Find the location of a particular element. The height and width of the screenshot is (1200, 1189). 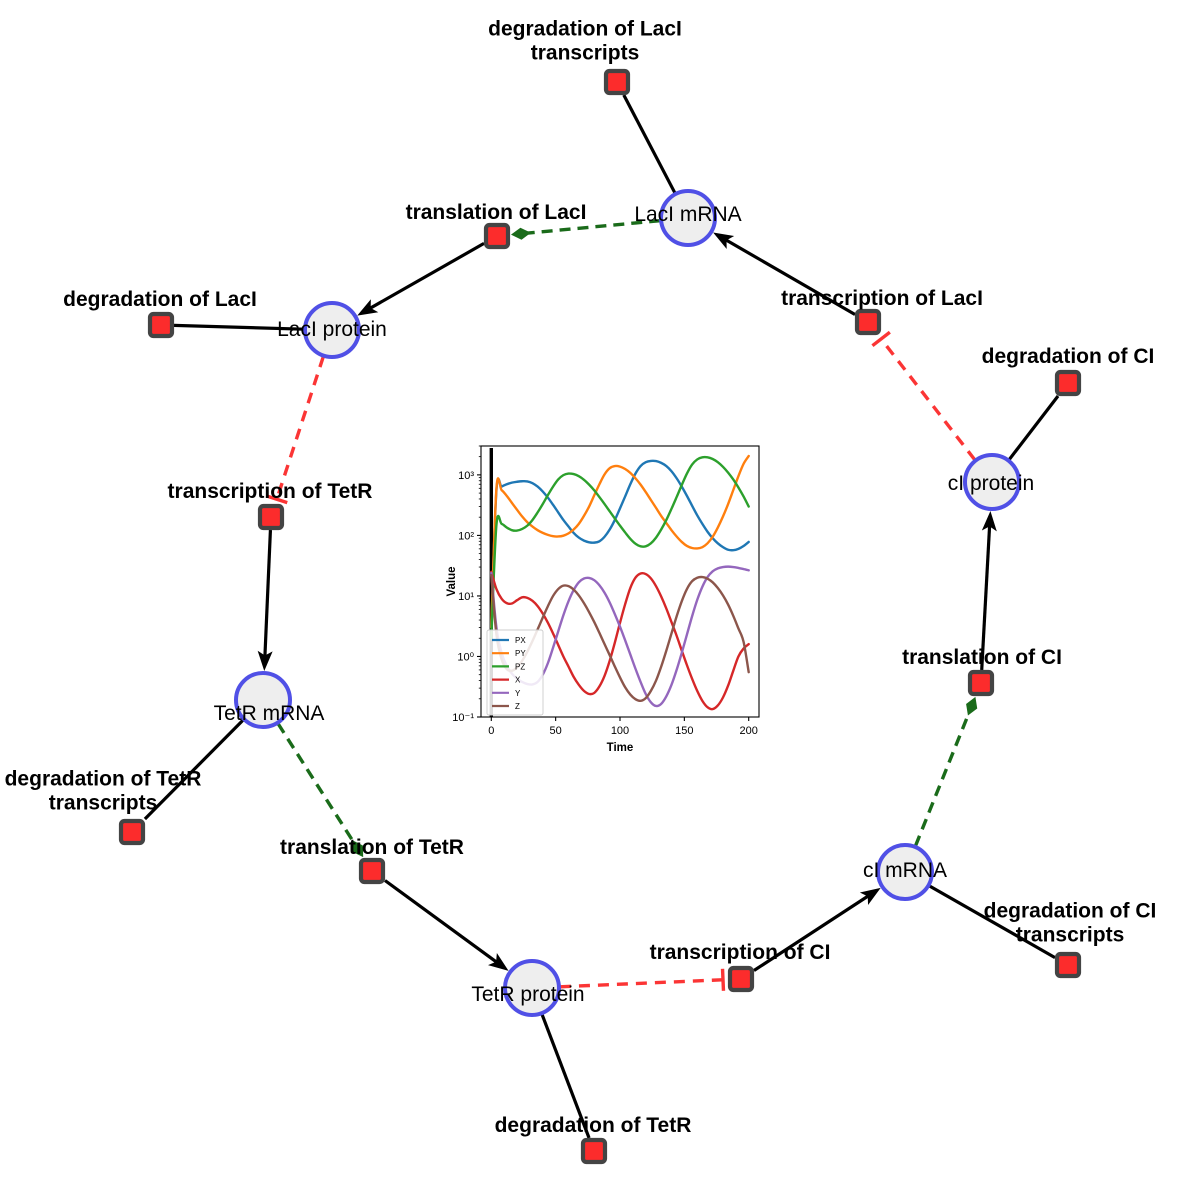

series-line-X is located at coordinates (620, 640).